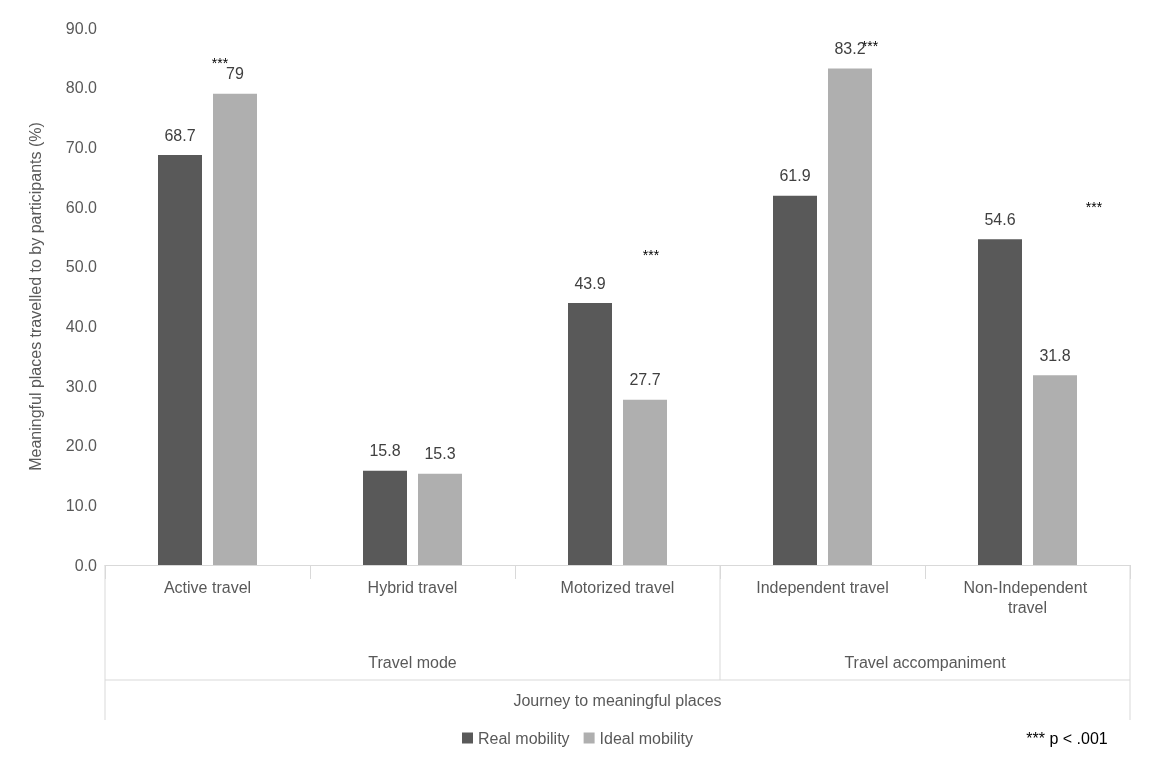  Describe the element at coordinates (385, 451) in the screenshot. I see `data-label: 15.8` at that location.